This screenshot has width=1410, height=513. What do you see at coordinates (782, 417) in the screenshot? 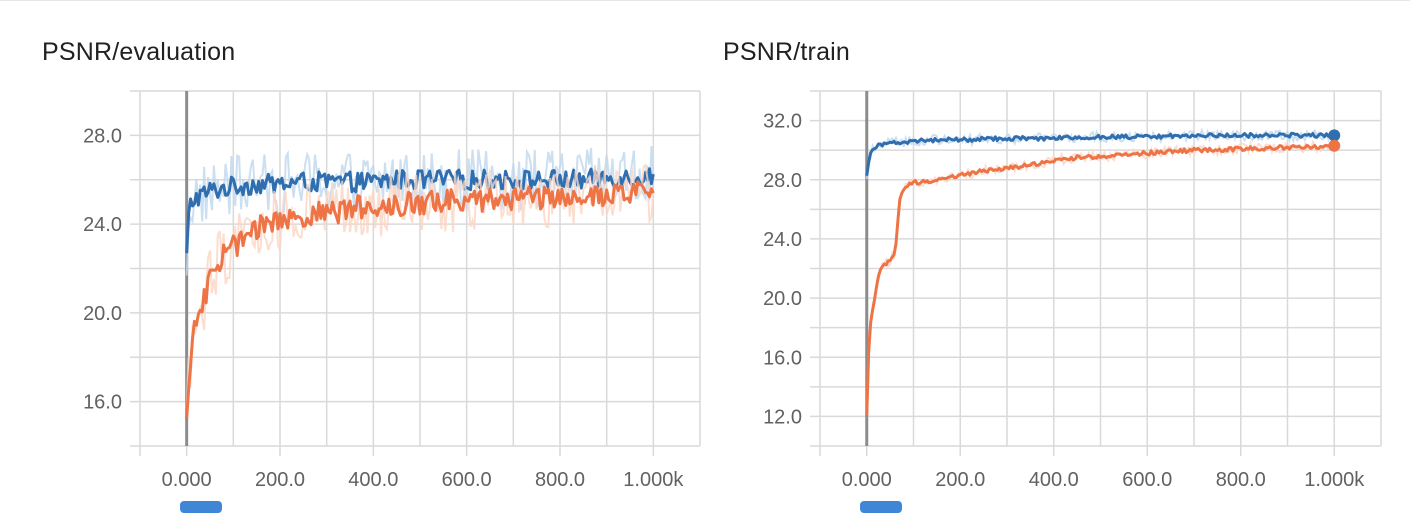
I see `y-tick-label: 12.0` at bounding box center [782, 417].